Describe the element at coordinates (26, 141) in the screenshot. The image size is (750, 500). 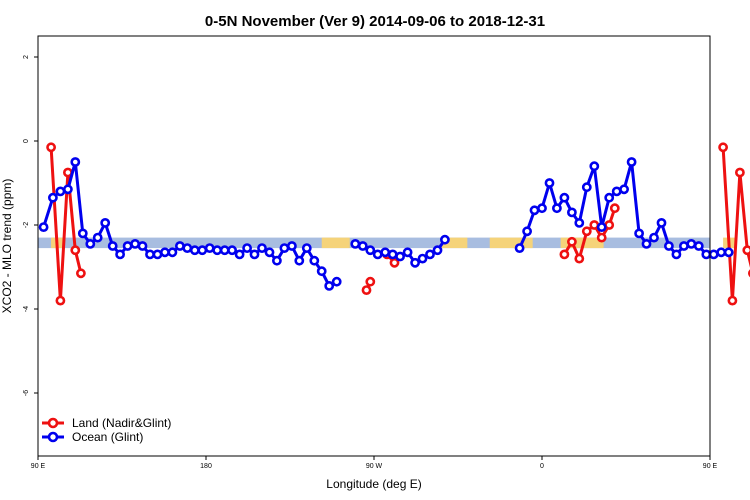
I see `y-tick-label: 0` at that location.